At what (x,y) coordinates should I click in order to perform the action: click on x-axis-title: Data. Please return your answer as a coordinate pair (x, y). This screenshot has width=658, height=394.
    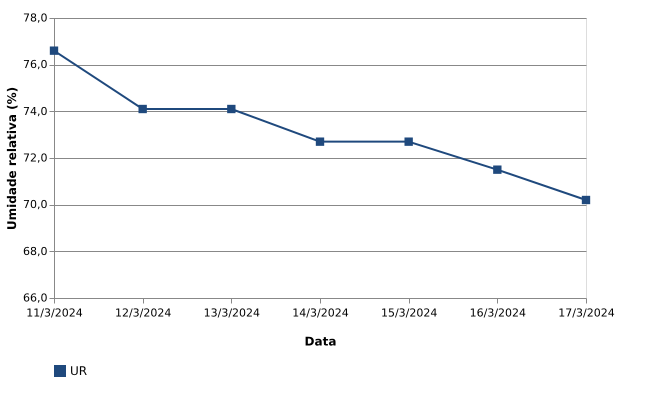
    Looking at the image, I should click on (320, 341).